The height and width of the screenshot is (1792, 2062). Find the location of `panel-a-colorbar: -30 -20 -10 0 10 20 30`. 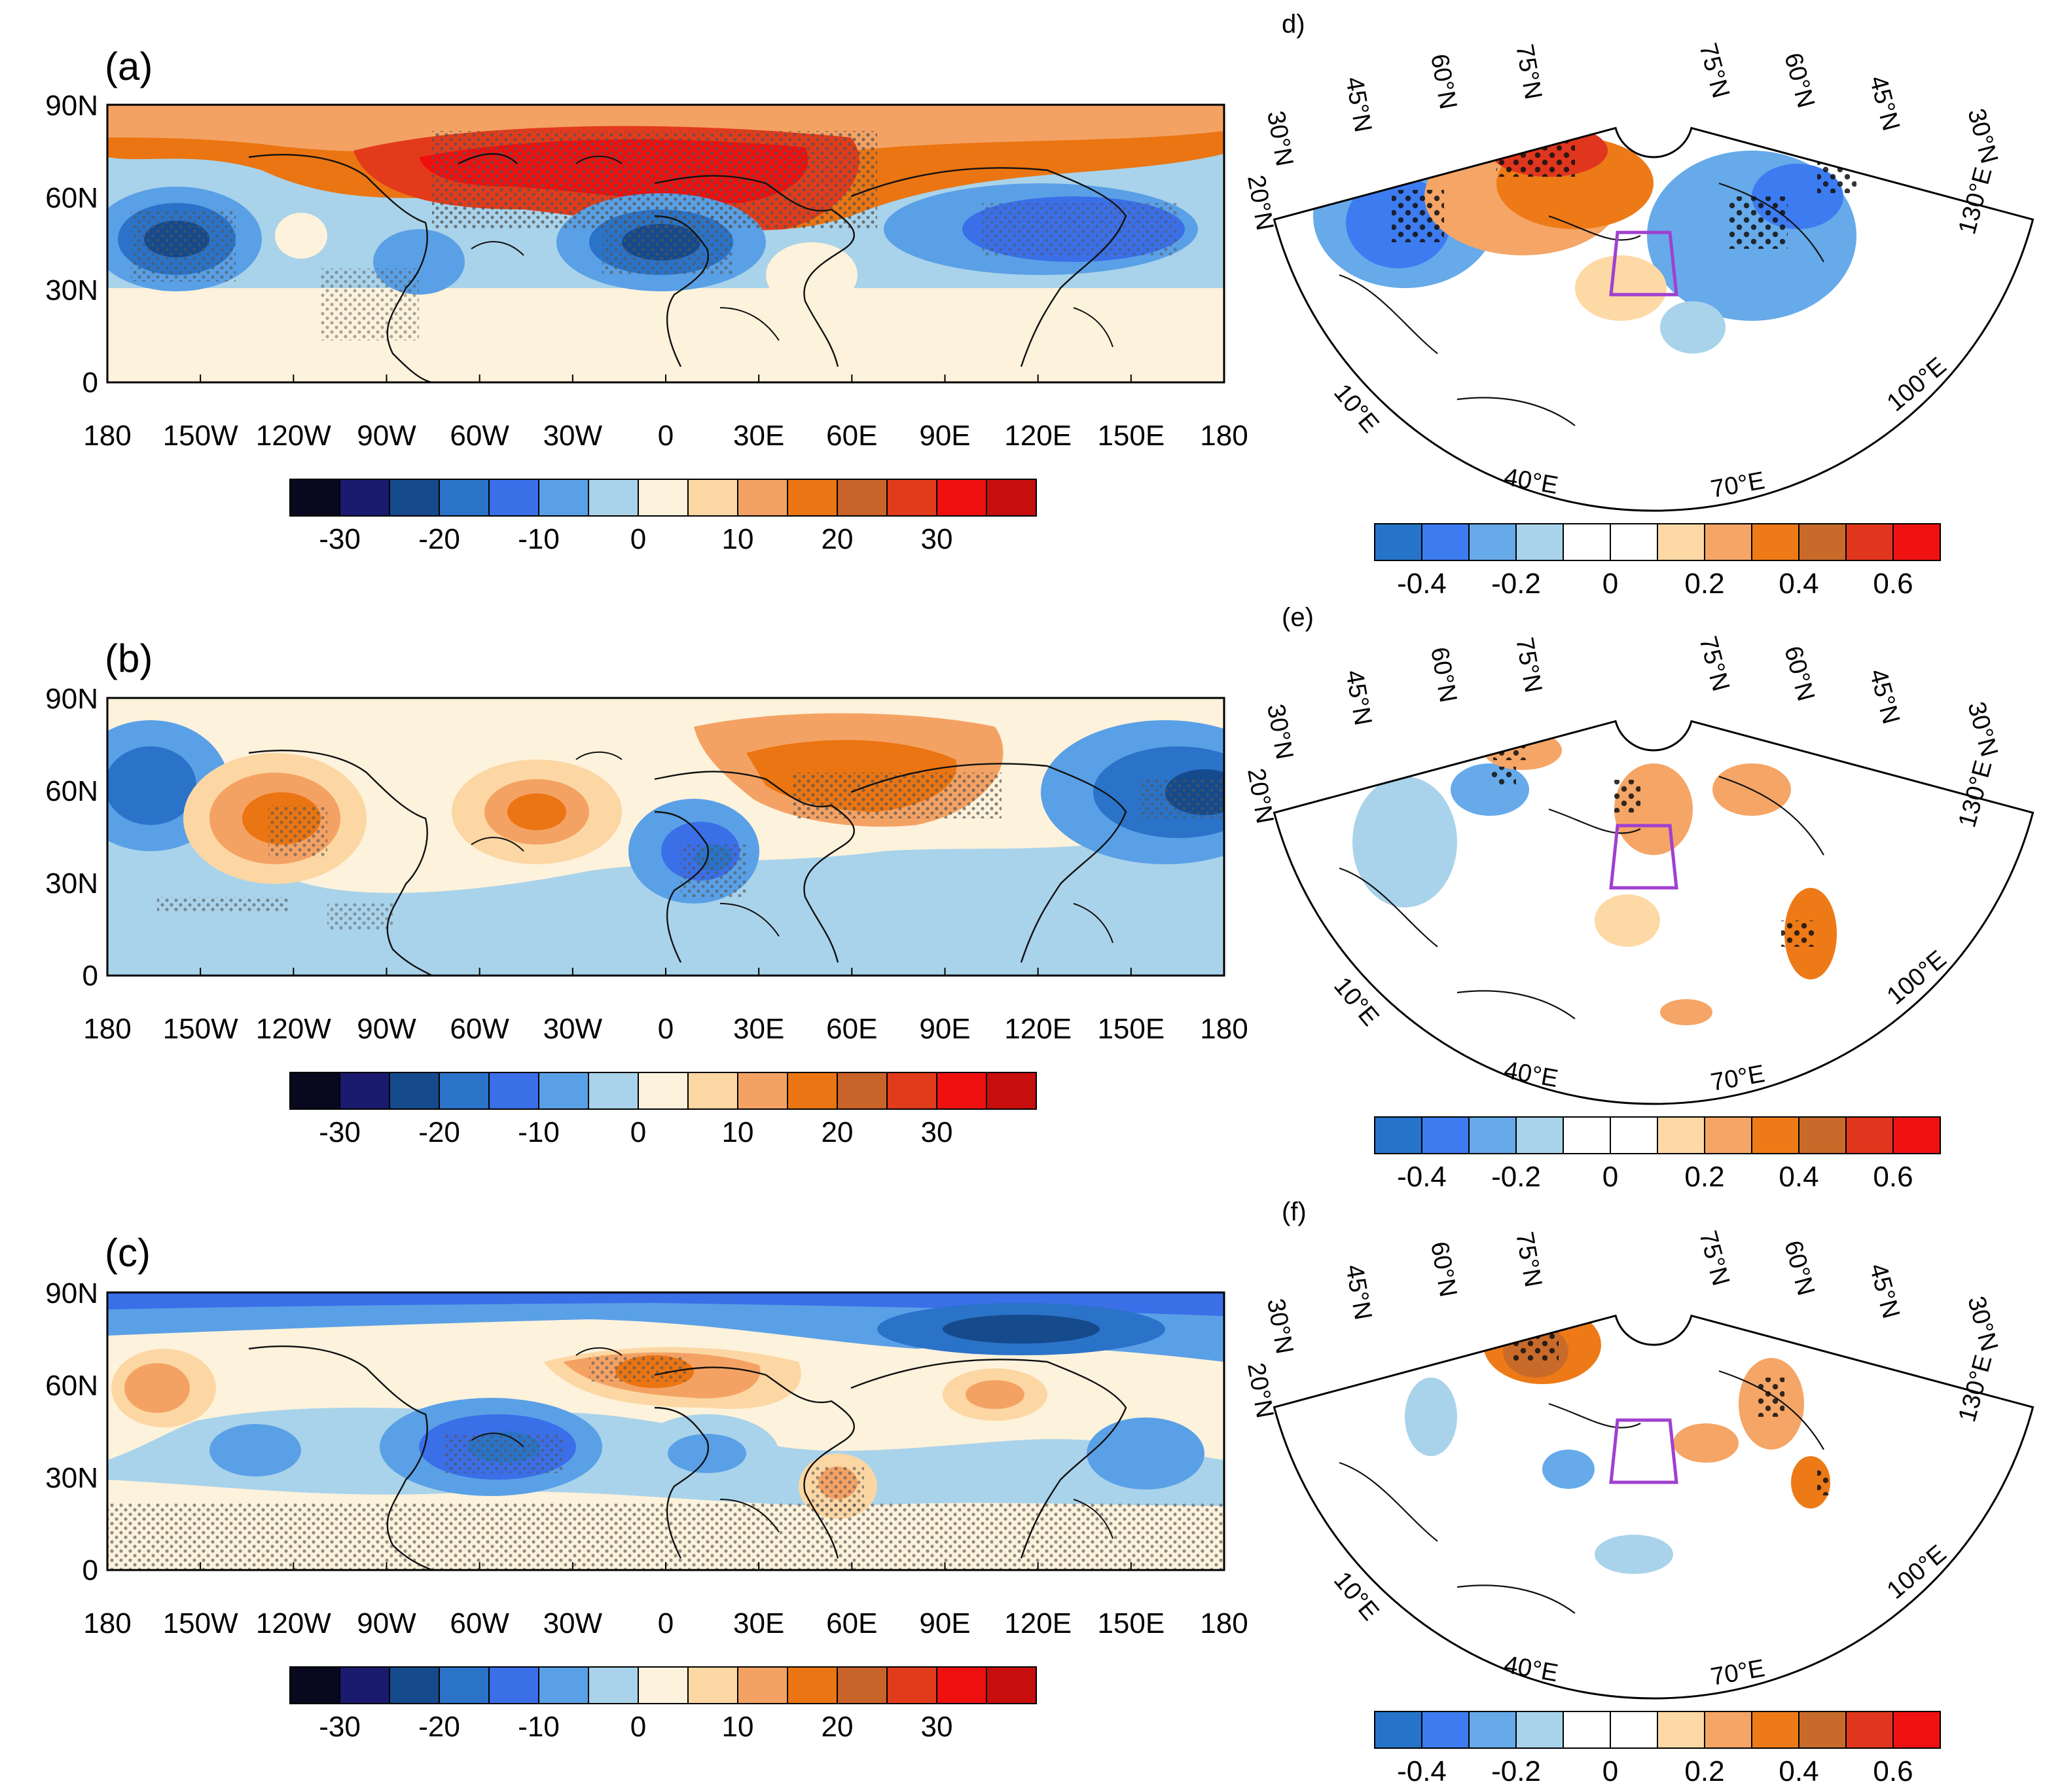

panel-a-colorbar: -30 -20 -10 0 10 20 30 is located at coordinates (663, 517).